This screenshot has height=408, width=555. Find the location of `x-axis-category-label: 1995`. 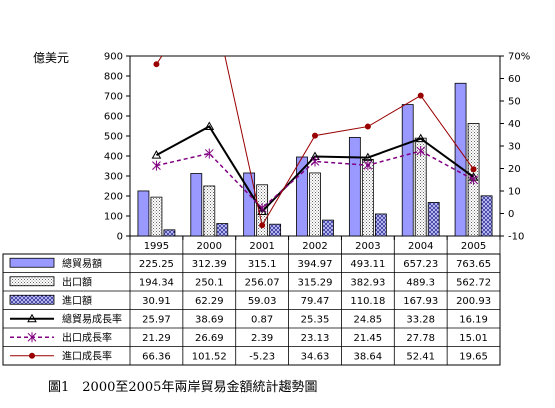

x-axis-category-label: 1995 is located at coordinates (156, 246).